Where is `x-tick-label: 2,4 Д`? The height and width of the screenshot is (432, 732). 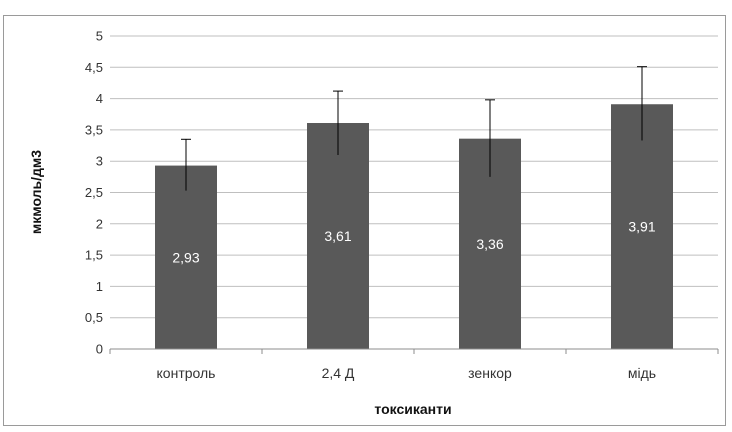 x-tick-label: 2,4 Д is located at coordinates (338, 373).